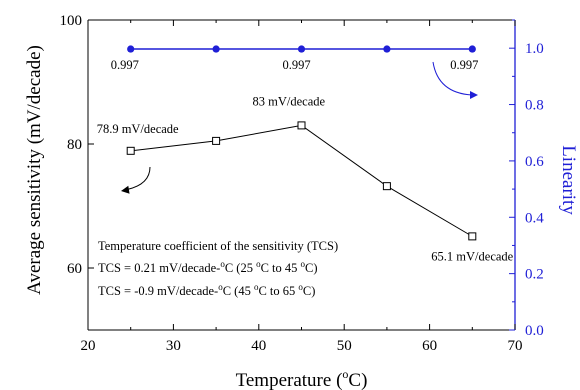 This screenshot has height=390, width=580. Describe the element at coordinates (534, 162) in the screenshot. I see `y-right-tick-label: 0.6` at that location.